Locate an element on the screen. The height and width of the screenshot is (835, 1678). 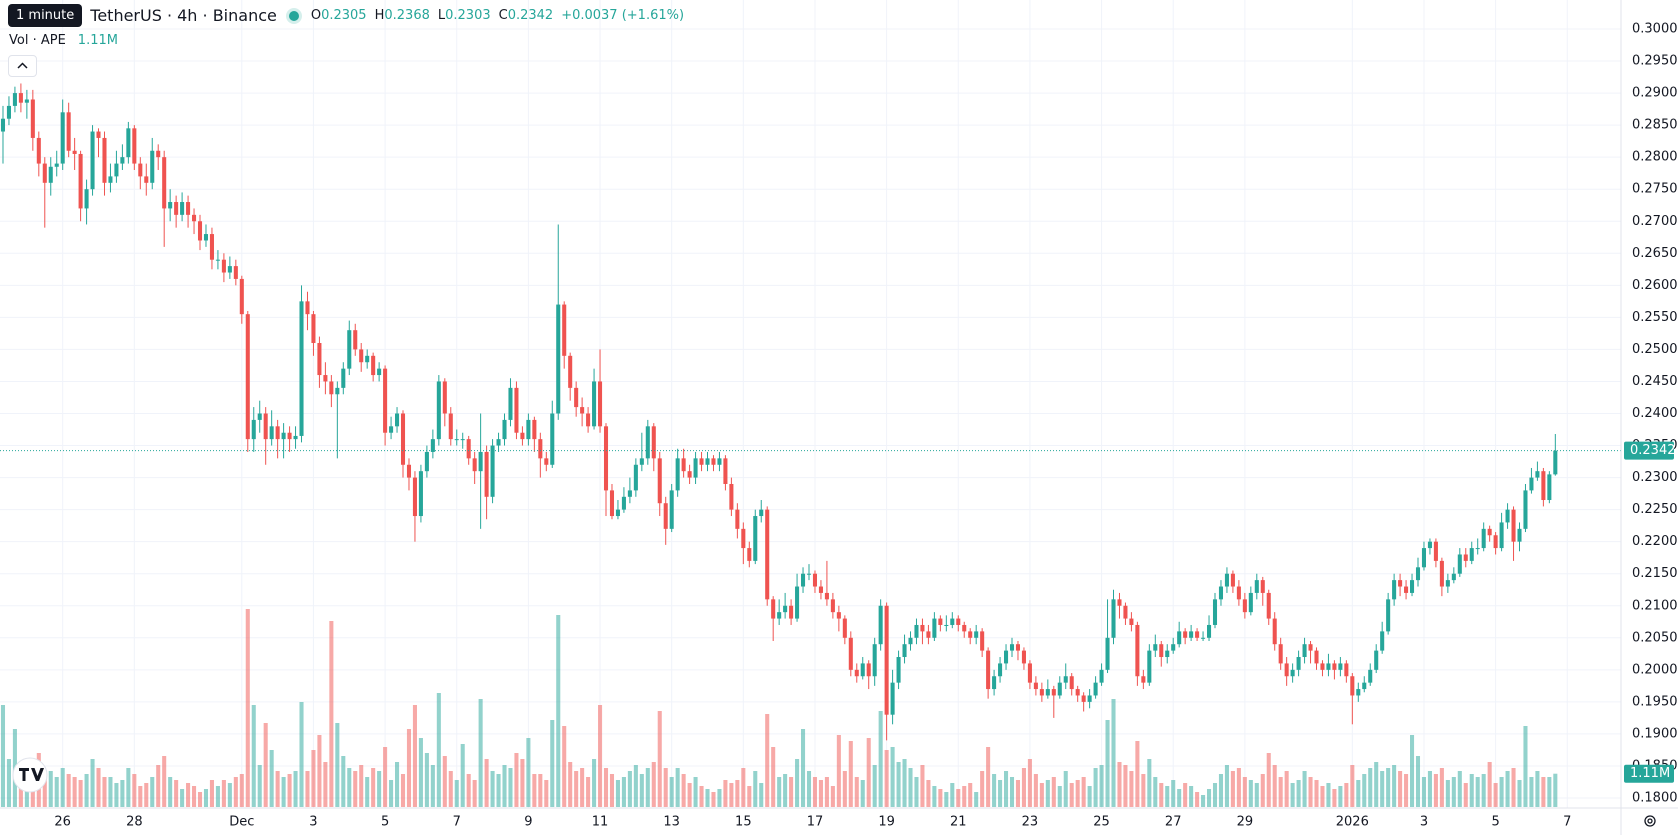
volume-name: Vol · APE is located at coordinates (37, 40).